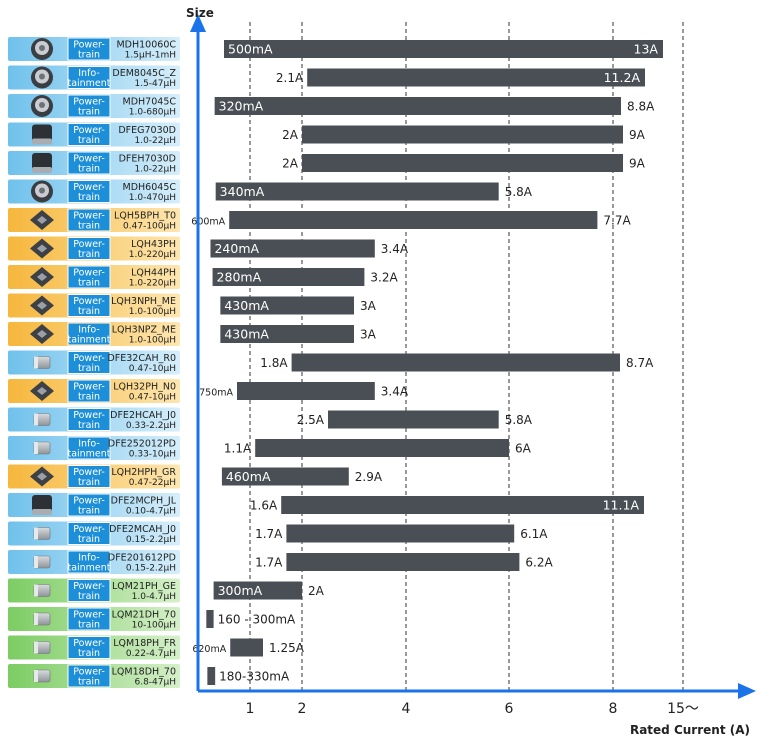 This screenshot has width=765, height=740. Describe the element at coordinates (302, 709) in the screenshot. I see `x-tick-label: 2` at that location.